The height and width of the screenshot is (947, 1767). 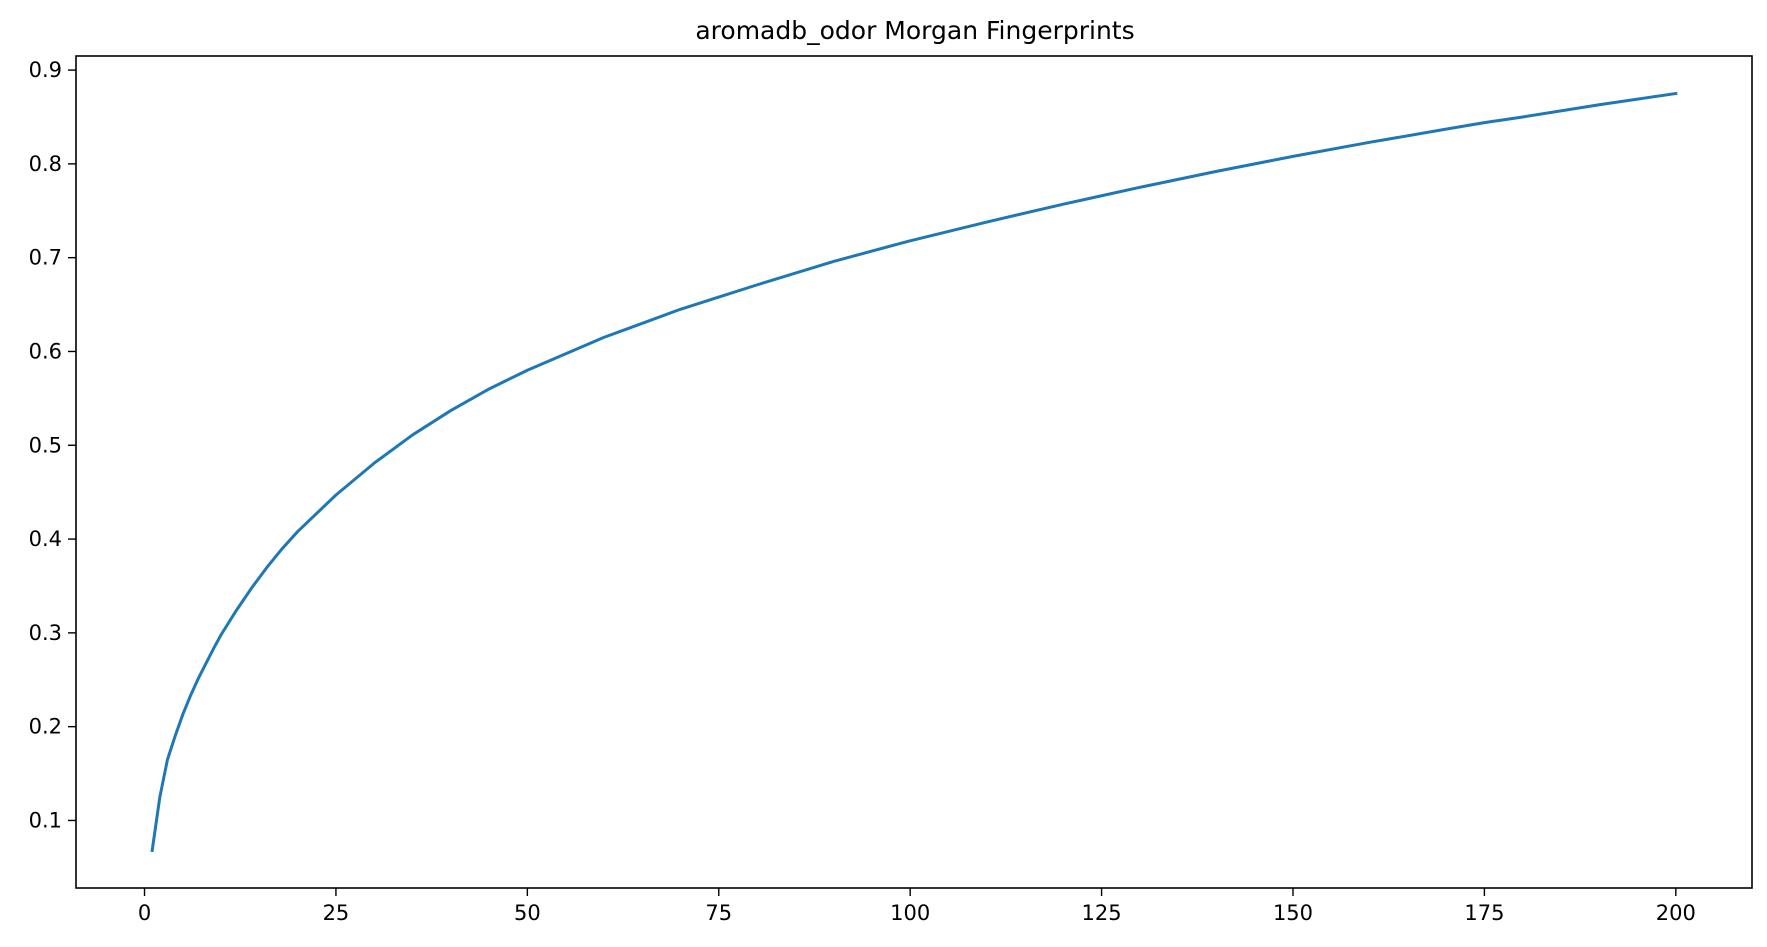 I want to click on x-tick-label: 200, so click(x=1676, y=913).